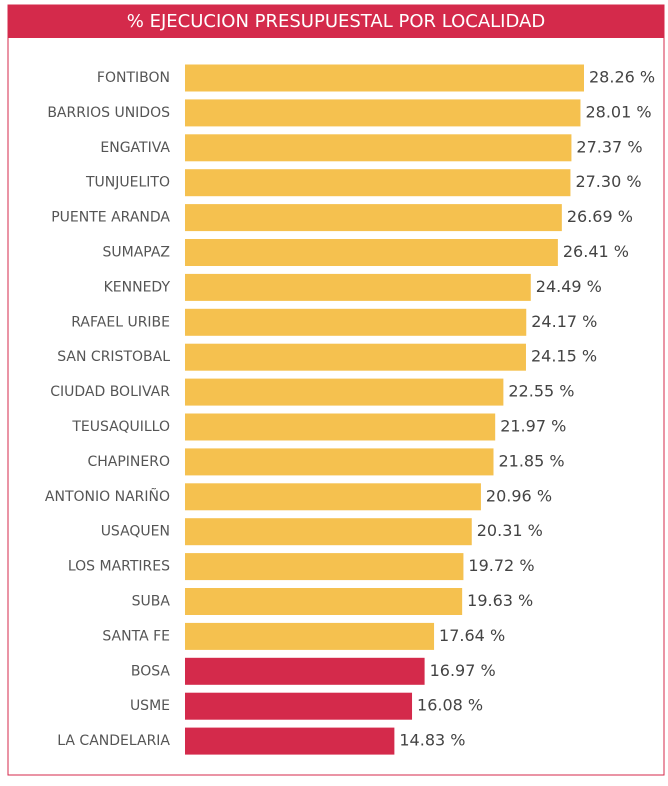 This screenshot has width=668, height=786. I want to click on value-label: 27.37 %, so click(609, 146).